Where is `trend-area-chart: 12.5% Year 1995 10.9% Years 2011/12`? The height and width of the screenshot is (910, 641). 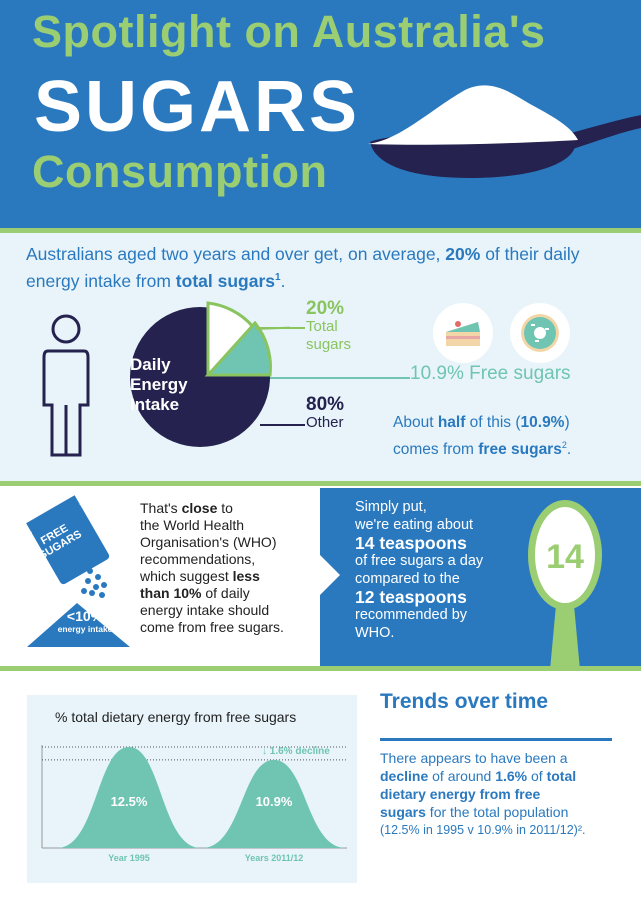 trend-area-chart: 12.5% Year 1995 10.9% Years 2011/12 is located at coordinates (194, 804).